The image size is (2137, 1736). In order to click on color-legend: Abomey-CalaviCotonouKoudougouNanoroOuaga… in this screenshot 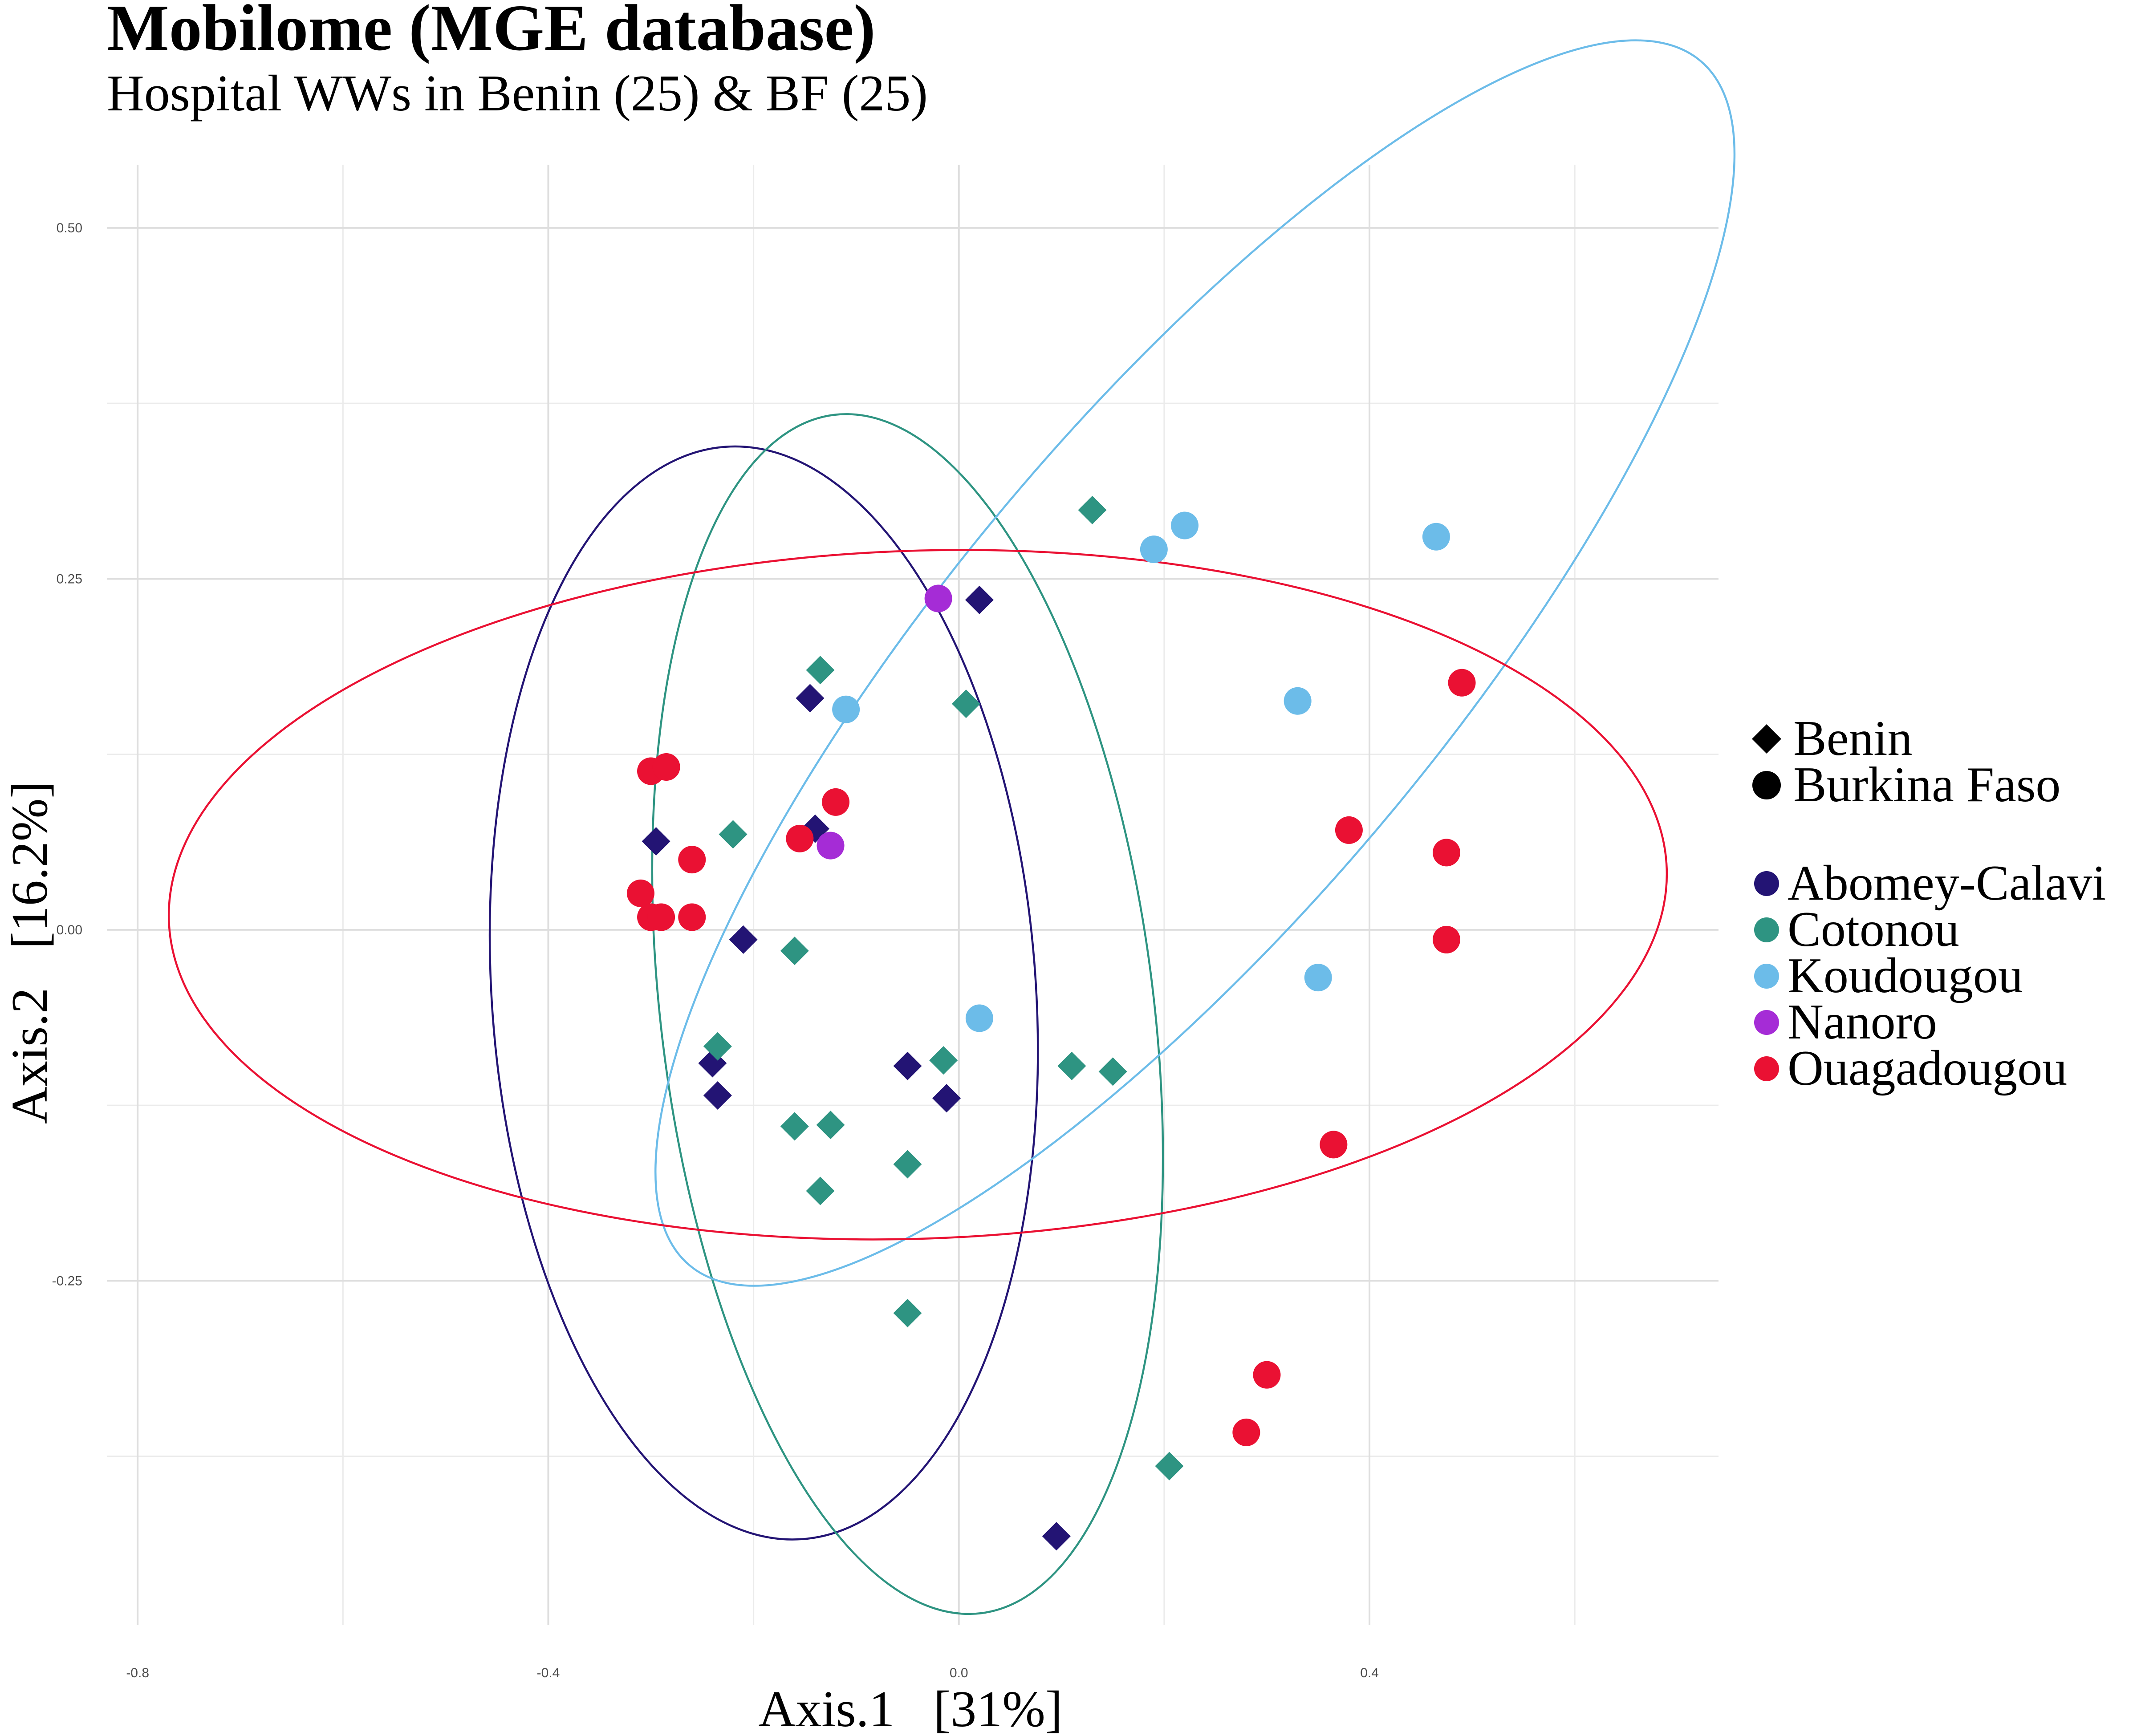, I will do `click(1930, 976)`.